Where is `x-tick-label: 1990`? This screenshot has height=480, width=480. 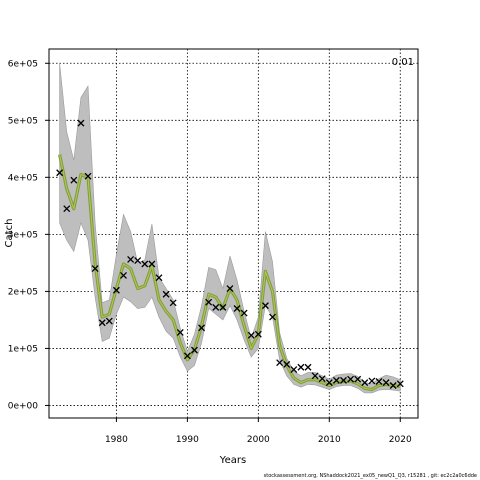 x-tick-label: 1990 is located at coordinates (187, 440).